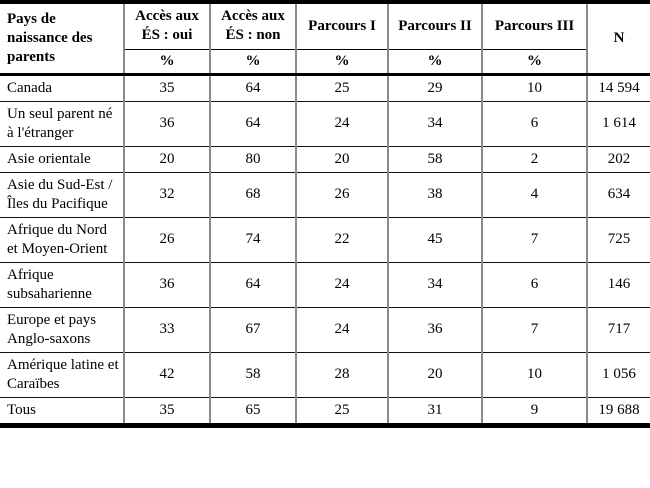  I want to click on n-cell: 717, so click(618, 330).